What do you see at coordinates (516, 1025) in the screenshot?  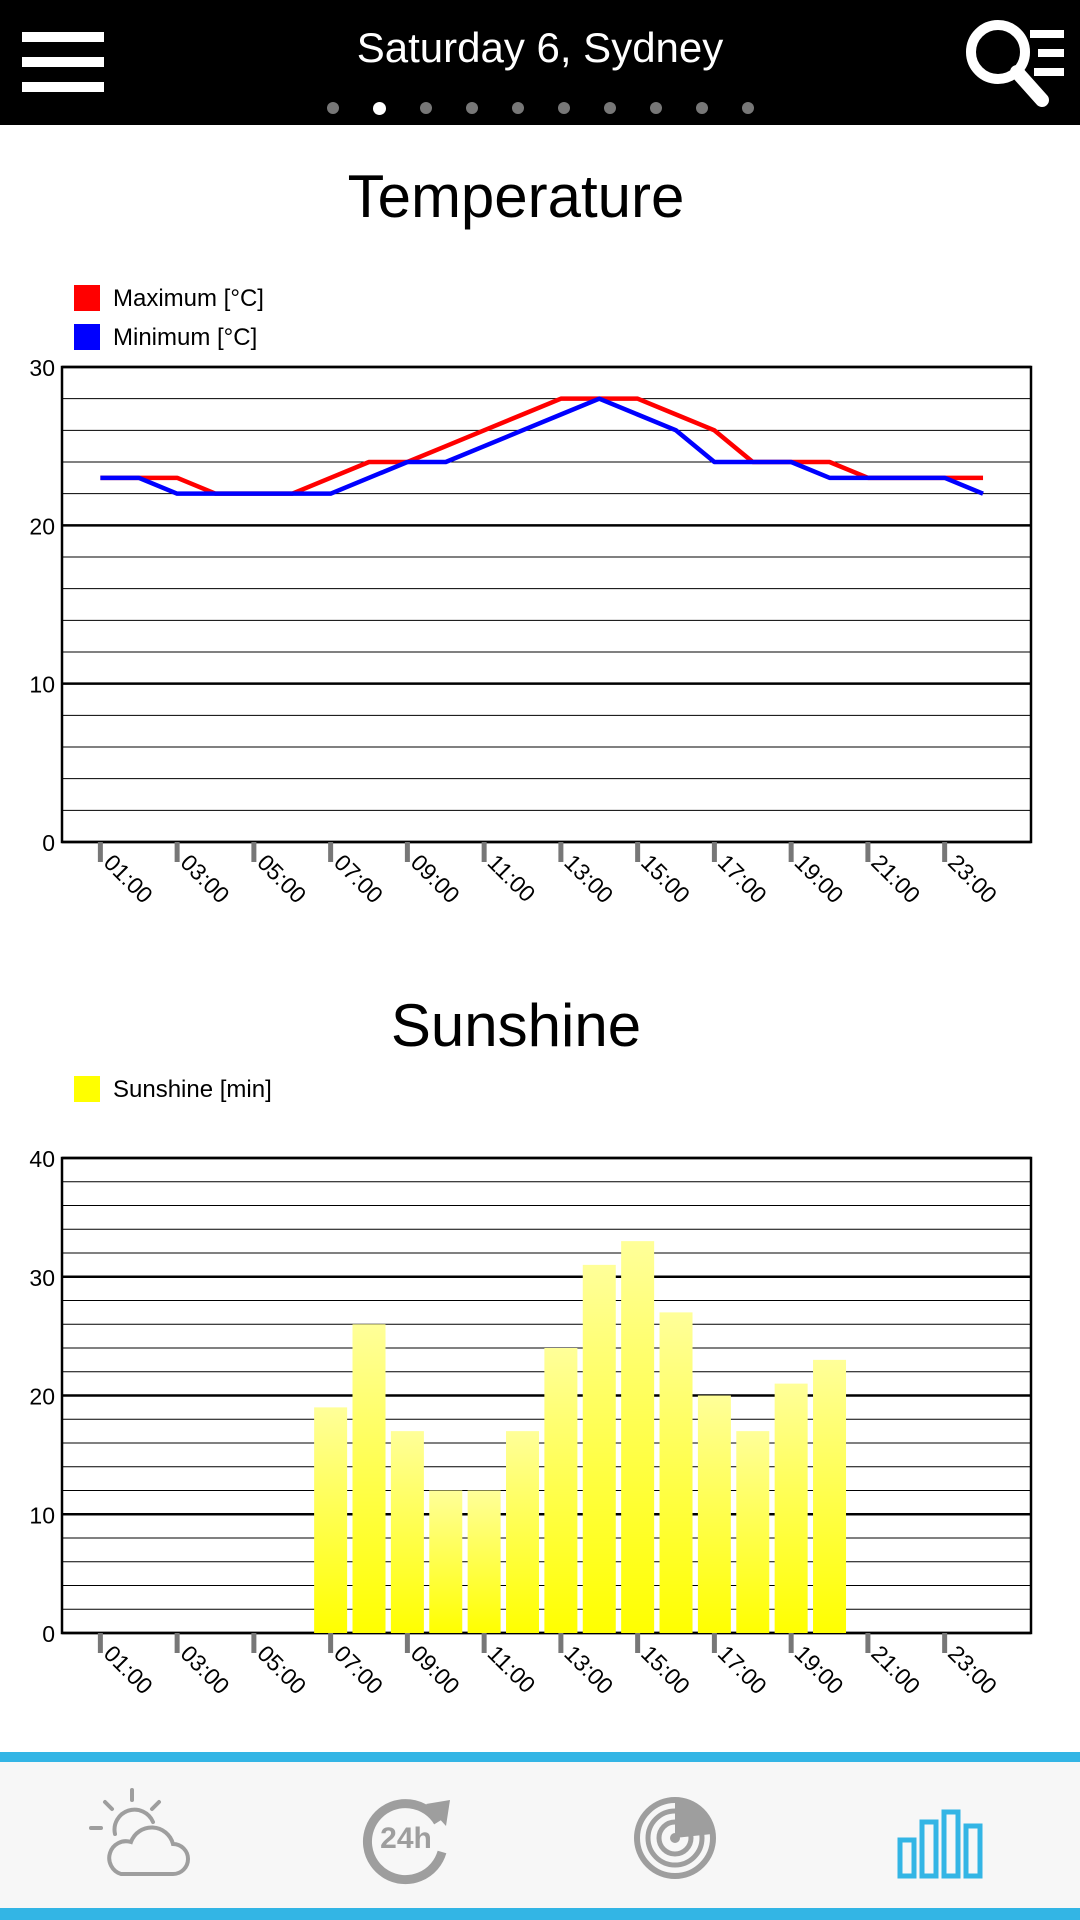 I see `chart-title: Sunshine` at bounding box center [516, 1025].